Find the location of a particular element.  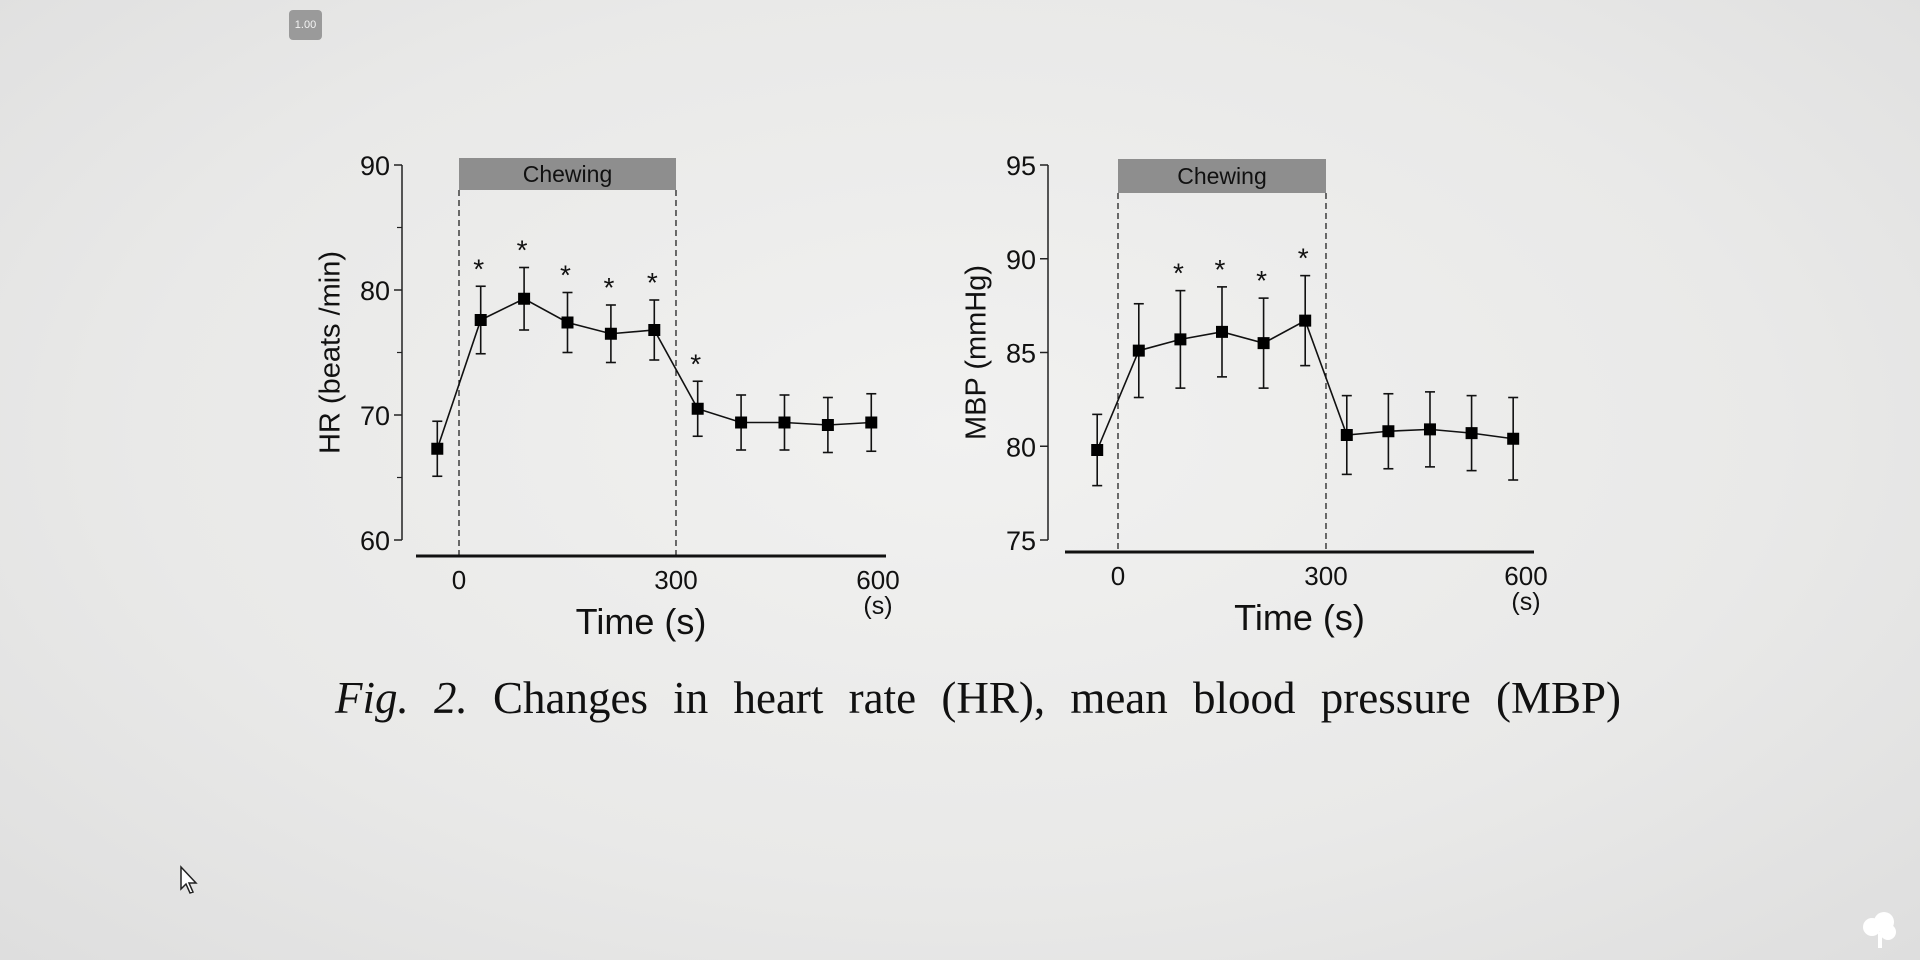

chart1-y-tick-label: 60 is located at coordinates (375, 541).